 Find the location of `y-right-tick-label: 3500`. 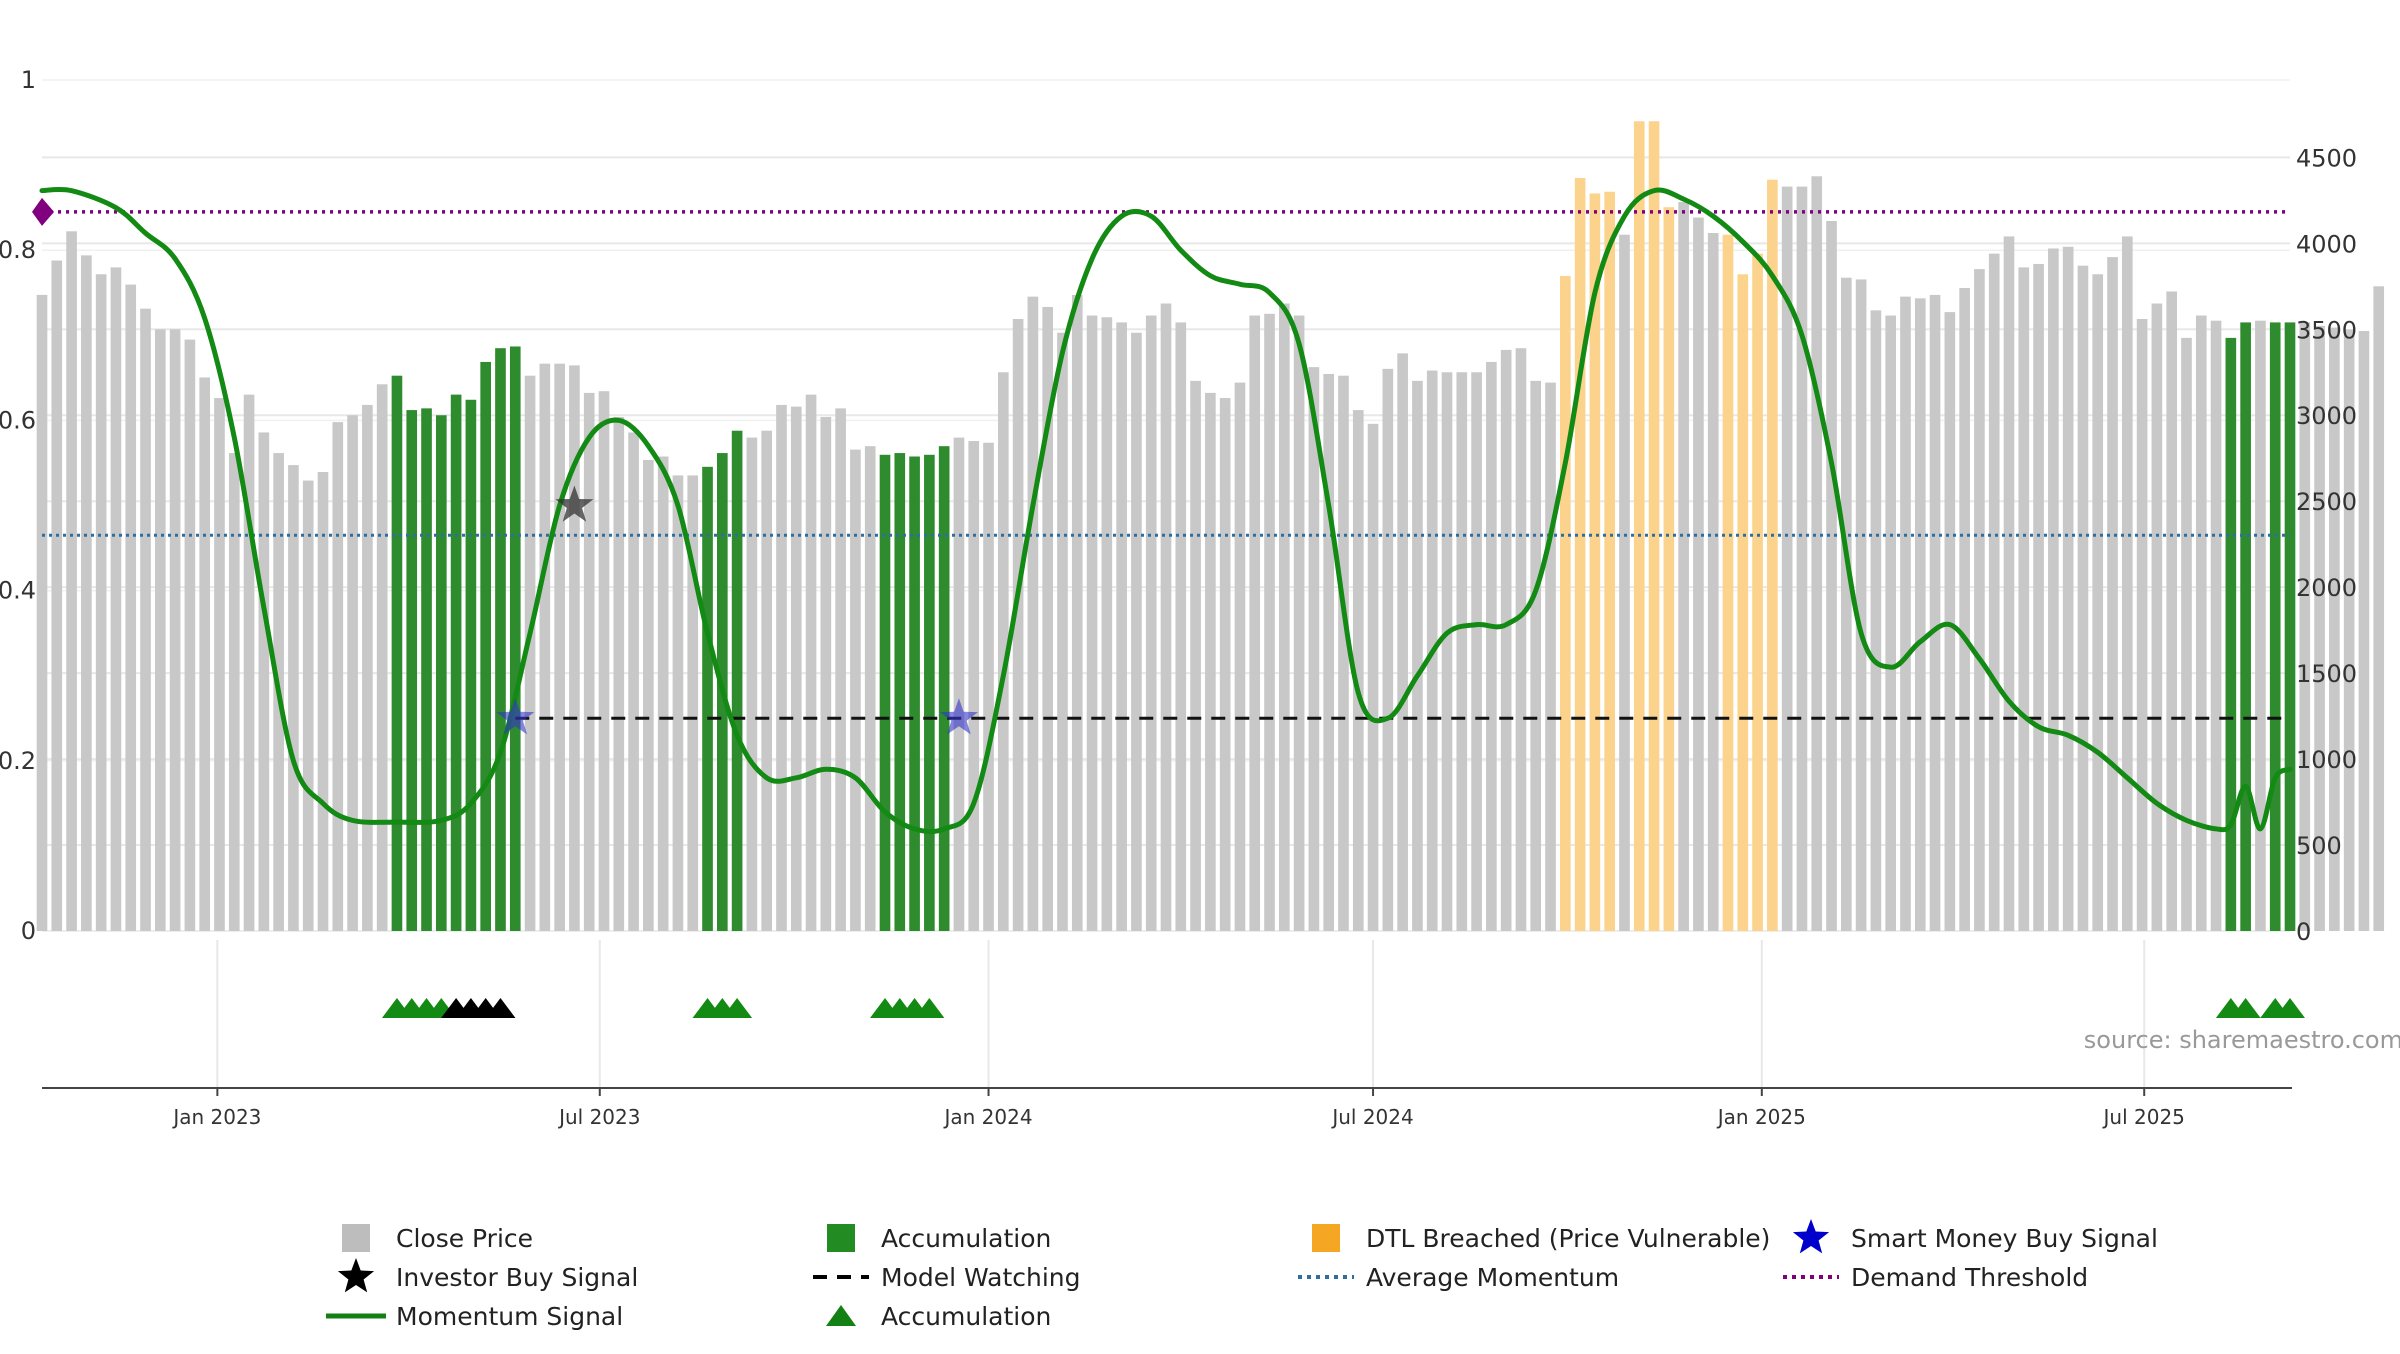

y-right-tick-label: 3500 is located at coordinates (2326, 330).